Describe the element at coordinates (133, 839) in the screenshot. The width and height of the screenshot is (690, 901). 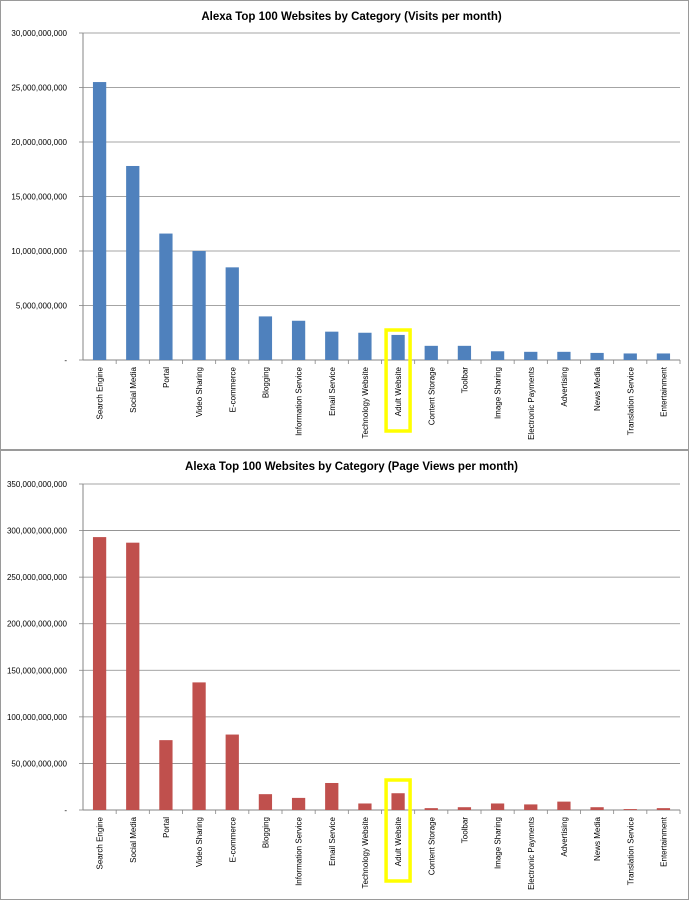
I see `pageviews-xtick-label: Social Media` at that location.